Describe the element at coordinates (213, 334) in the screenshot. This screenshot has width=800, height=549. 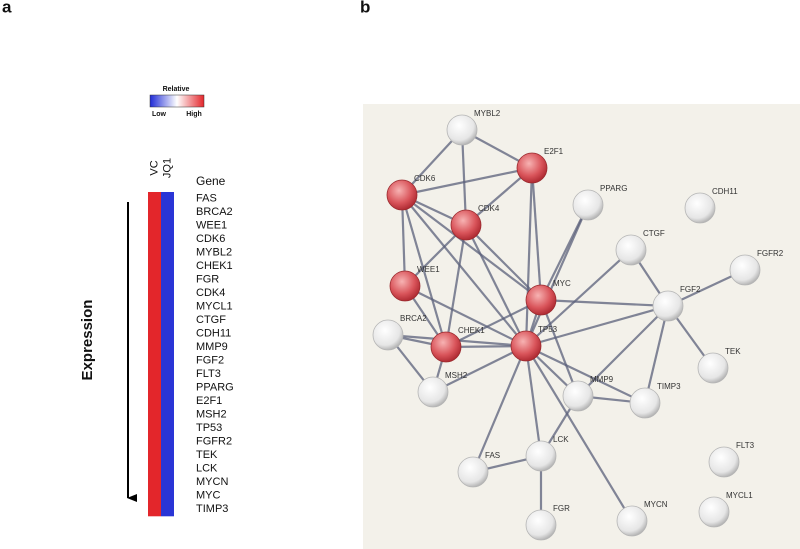
I see `gene-label: CDH11` at that location.